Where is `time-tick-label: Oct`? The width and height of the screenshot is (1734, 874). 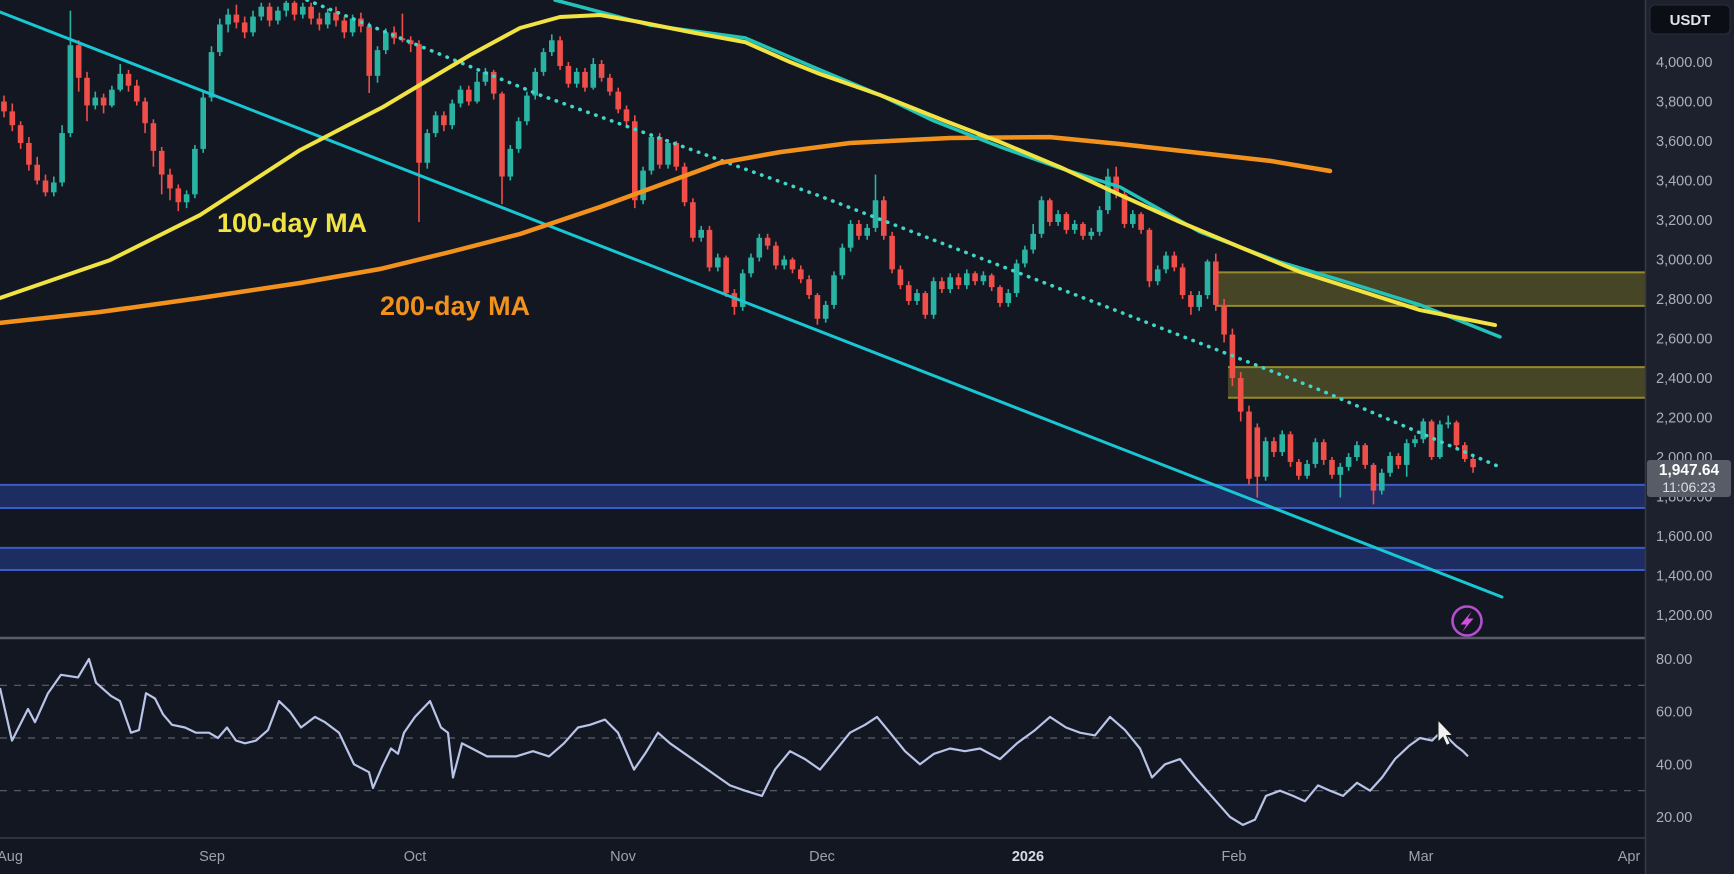
time-tick-label: Oct is located at coordinates (415, 857).